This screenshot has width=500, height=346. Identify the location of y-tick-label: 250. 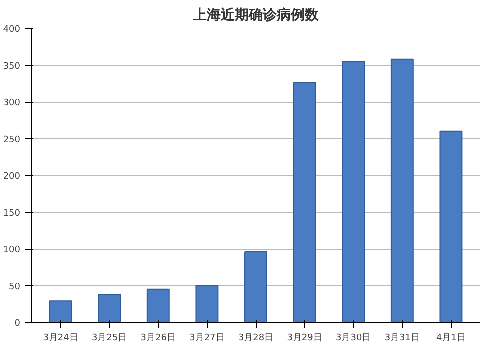
(12, 140).